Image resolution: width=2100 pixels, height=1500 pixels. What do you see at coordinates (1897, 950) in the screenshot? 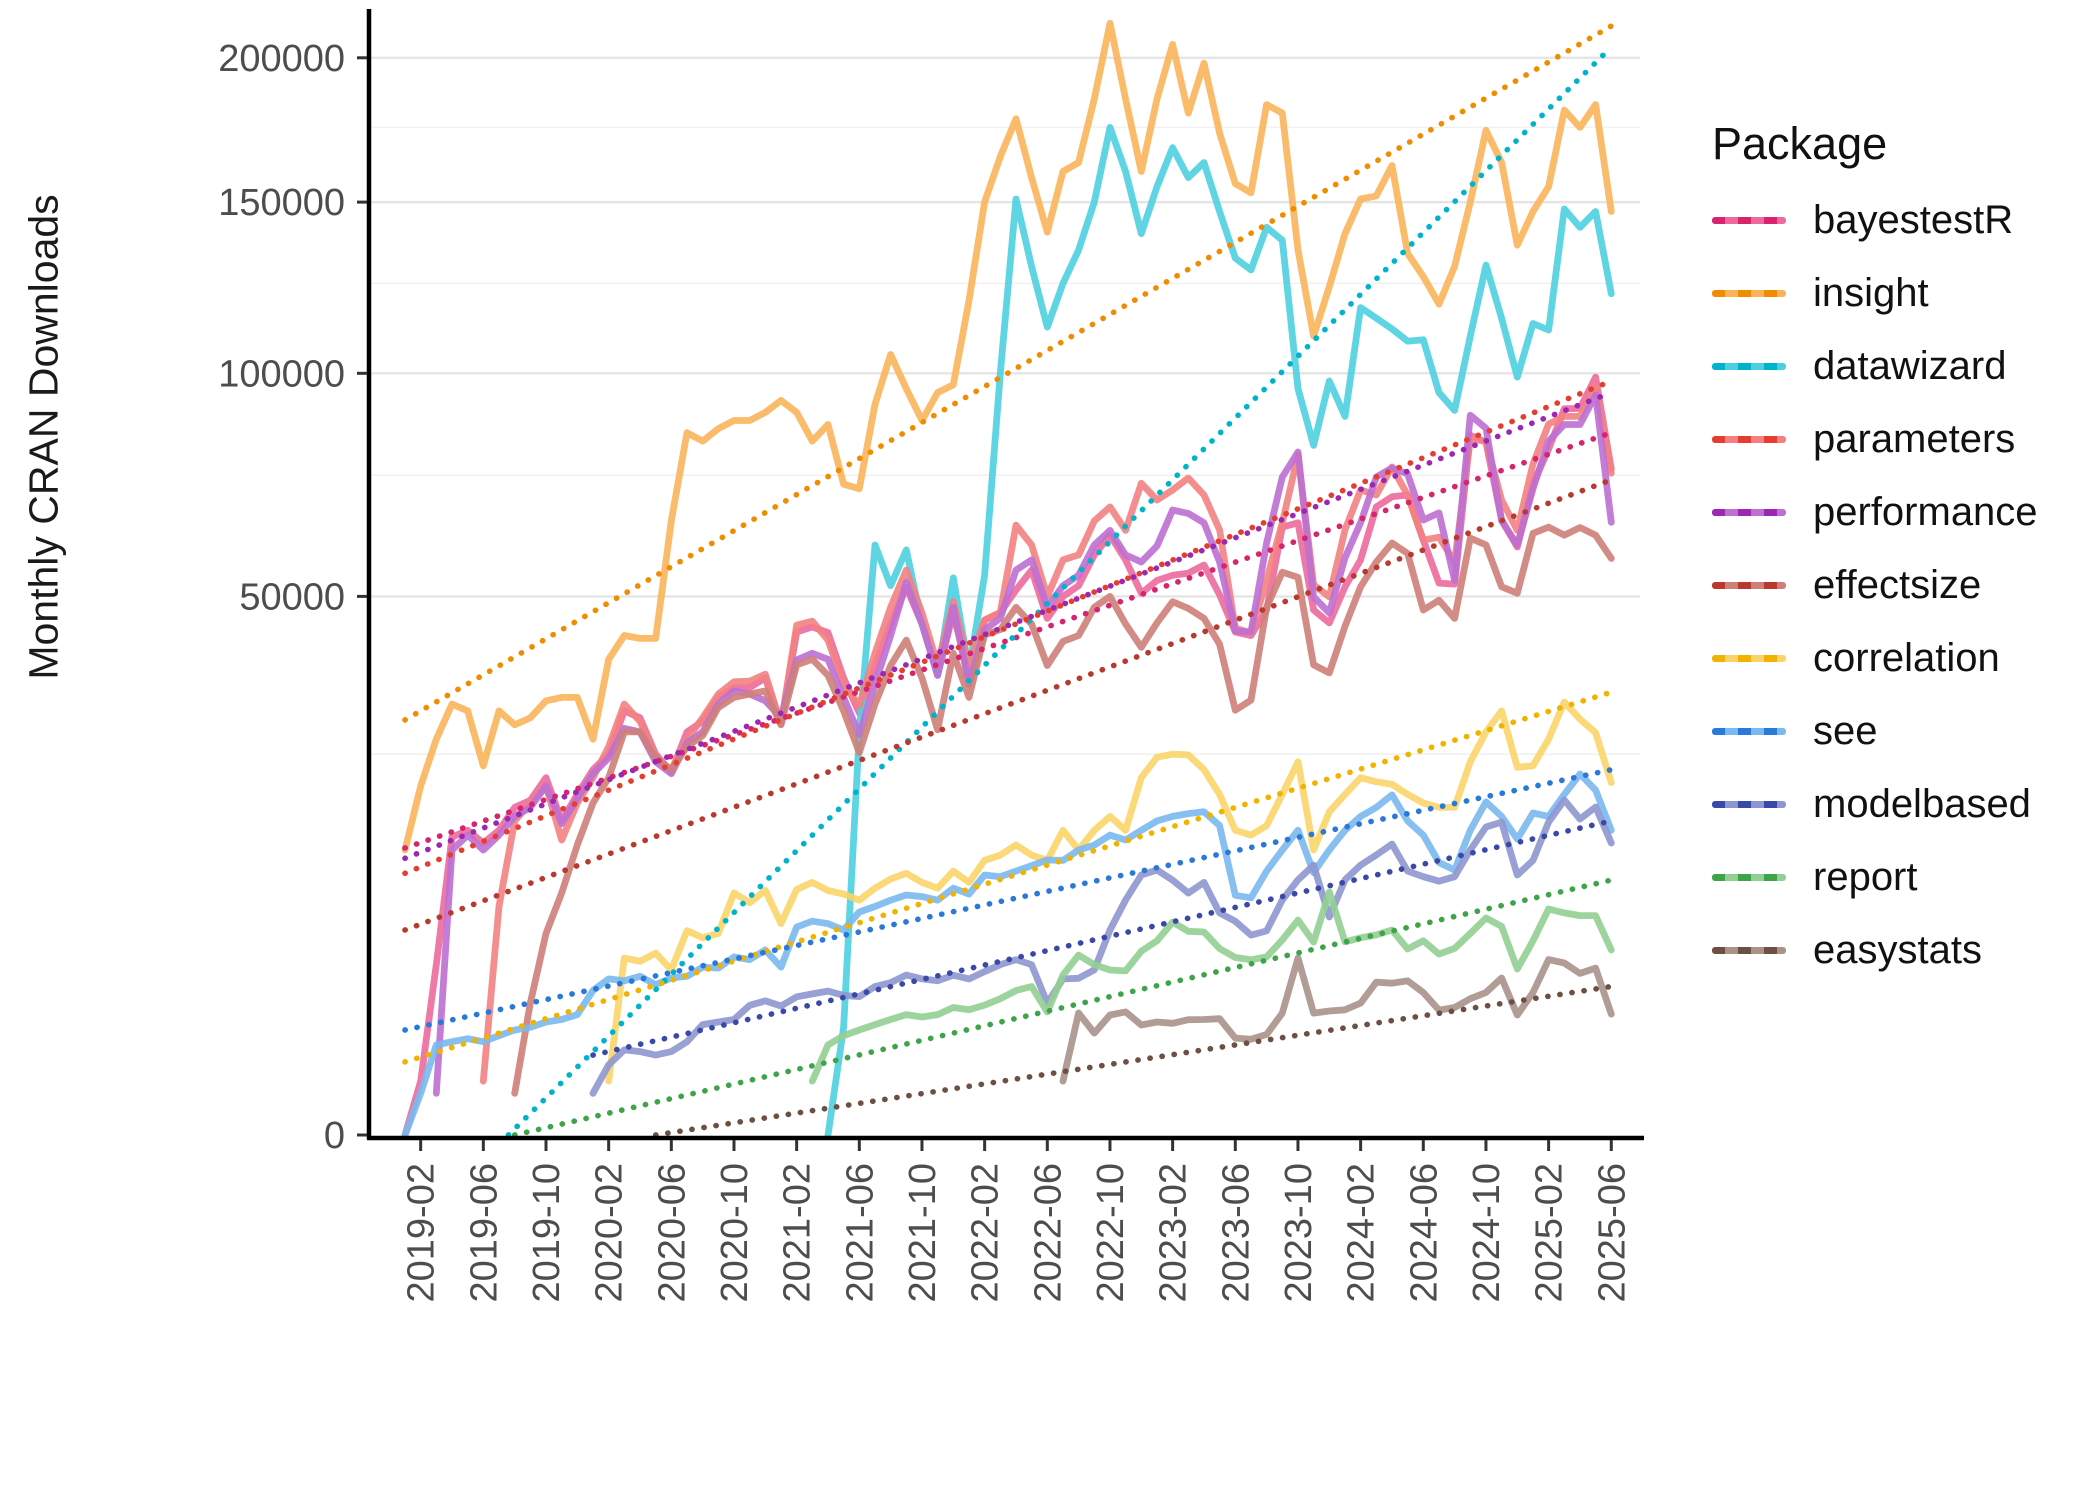
I see `legend-item-label: easystats` at bounding box center [1897, 950].